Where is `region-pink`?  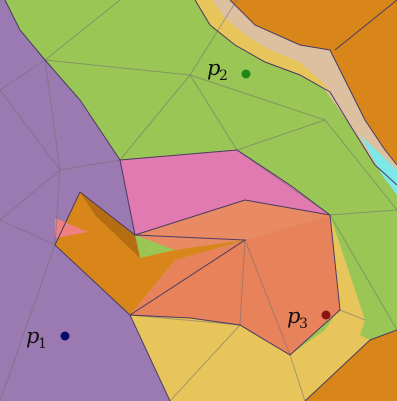
region-pink is located at coordinates (225, 192).